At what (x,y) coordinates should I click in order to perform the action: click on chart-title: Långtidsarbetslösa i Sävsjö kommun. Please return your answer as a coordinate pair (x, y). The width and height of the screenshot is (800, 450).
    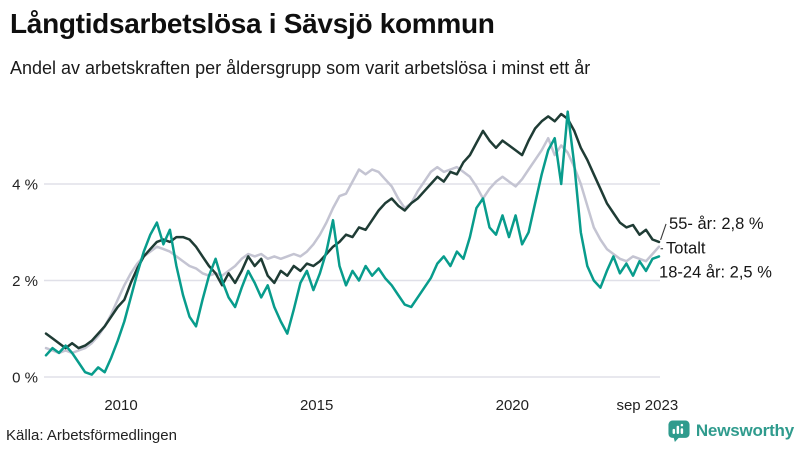
    Looking at the image, I should click on (252, 23).